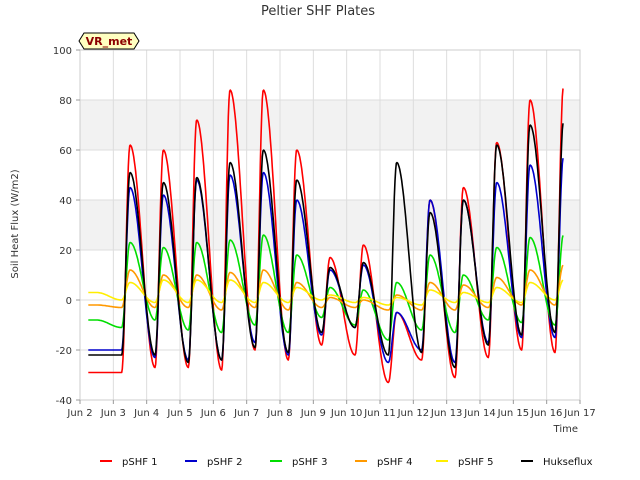 The width and height of the screenshot is (640, 480). Describe the element at coordinates (310, 462) in the screenshot. I see `legend-label: pSHF 3` at that location.